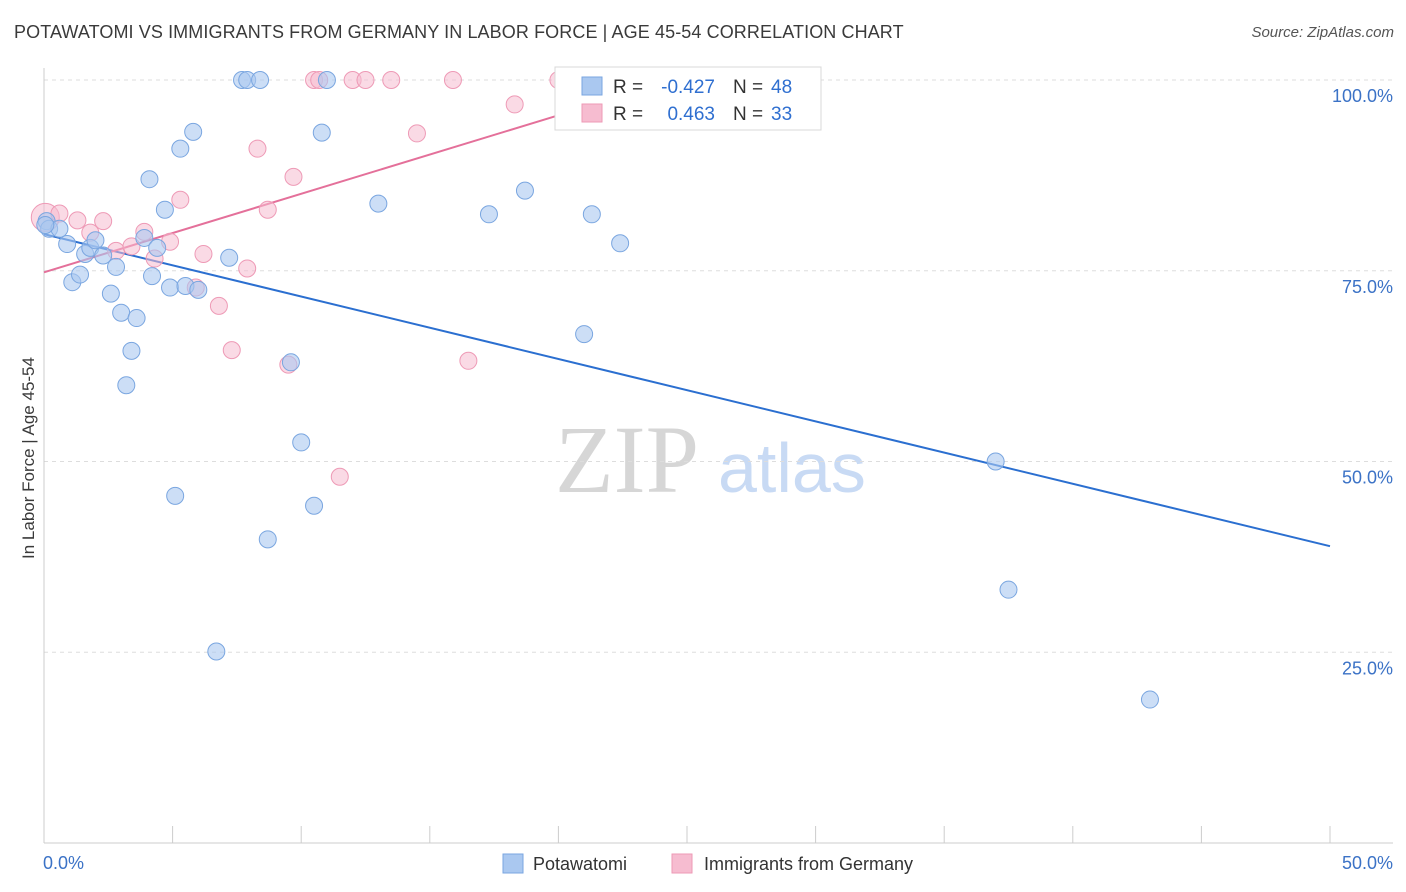 The height and width of the screenshot is (892, 1406). What do you see at coordinates (748, 87) in the screenshot?
I see `legend-n-label-1: N =` at bounding box center [748, 87].